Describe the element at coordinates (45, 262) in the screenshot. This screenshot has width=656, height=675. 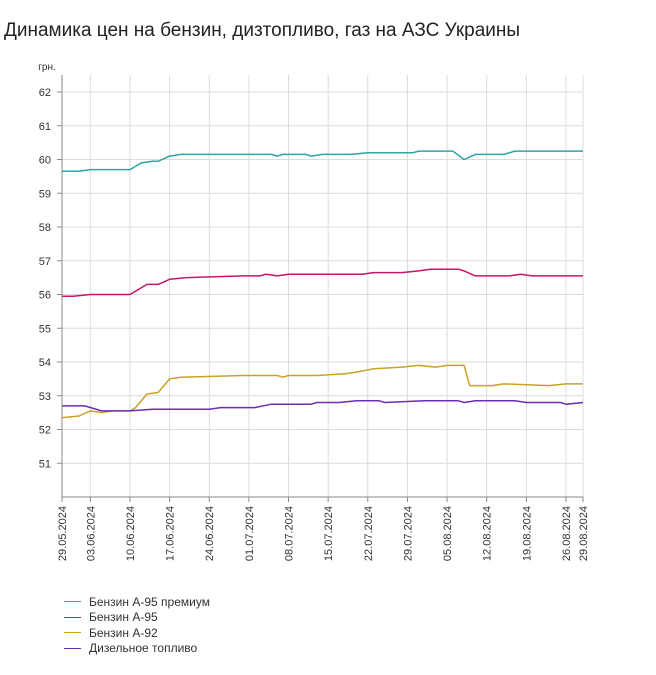
I see `y-tick-label: 57` at that location.